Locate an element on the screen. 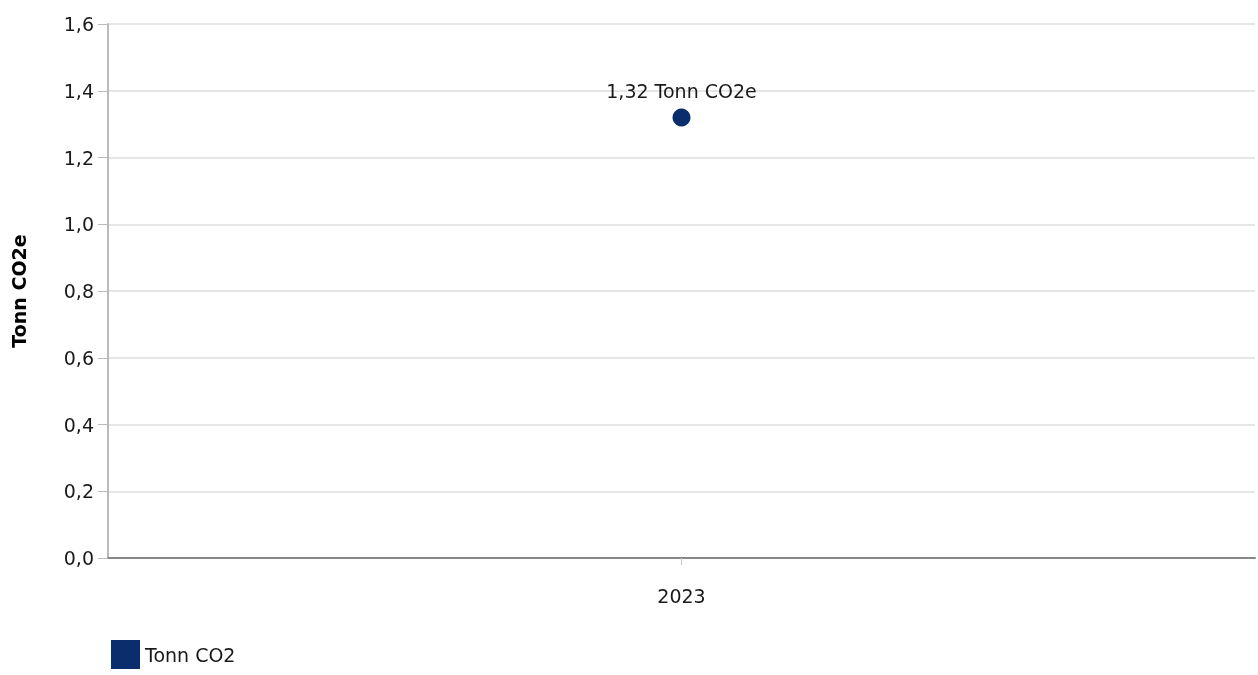 This screenshot has height=675, width=1258. legend-label: Tonn CO2 is located at coordinates (190, 654).